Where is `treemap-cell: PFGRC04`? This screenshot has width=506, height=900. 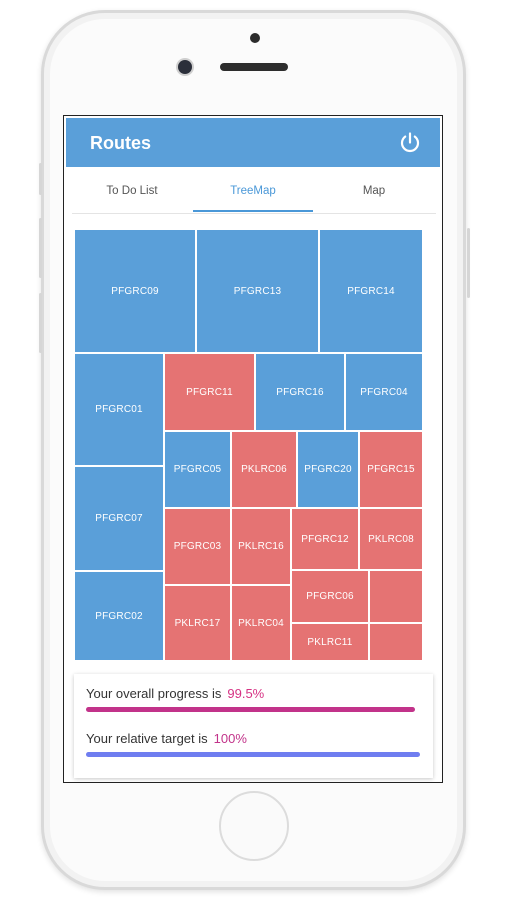 treemap-cell: PFGRC04 is located at coordinates (384, 392).